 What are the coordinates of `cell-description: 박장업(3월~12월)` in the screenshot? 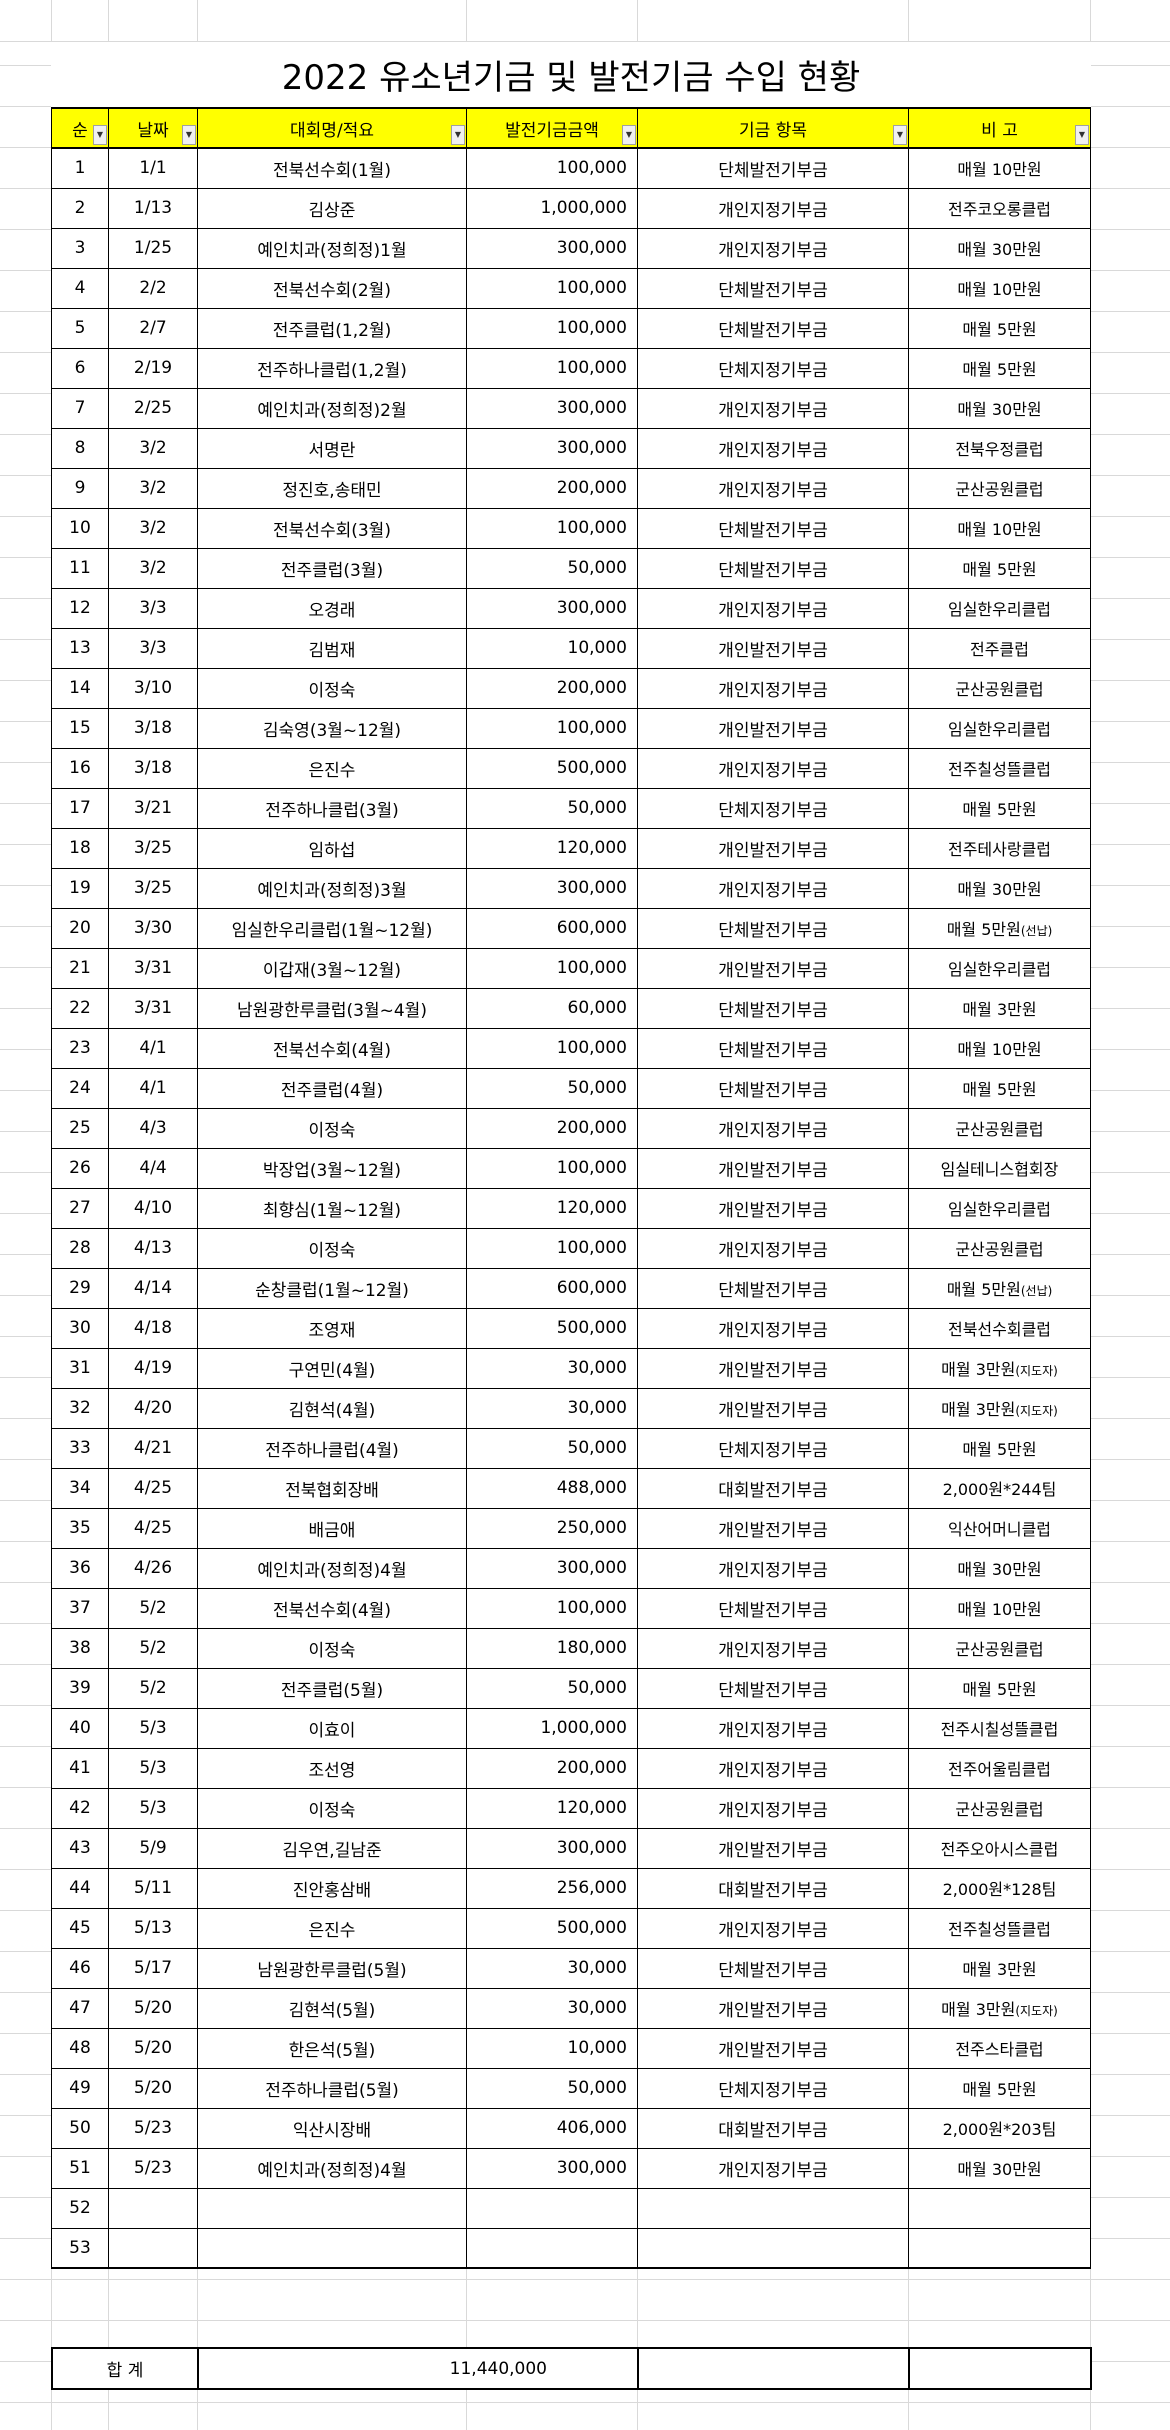 It's located at (332, 1168).